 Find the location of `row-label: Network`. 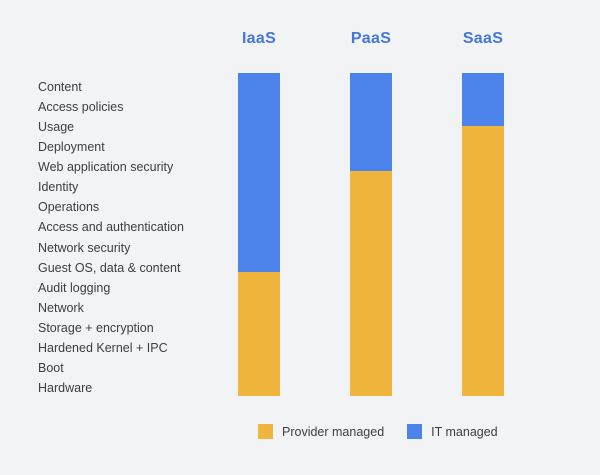

row-label: Network is located at coordinates (61, 307).